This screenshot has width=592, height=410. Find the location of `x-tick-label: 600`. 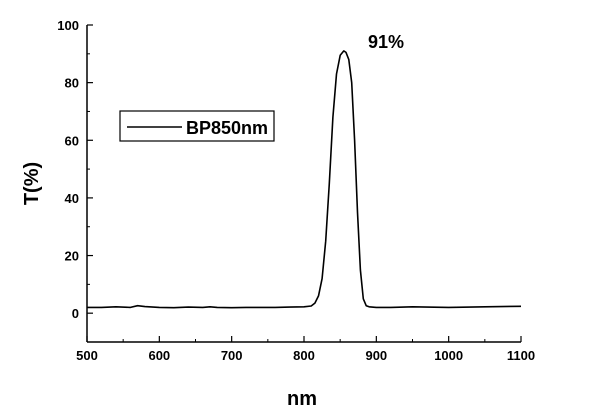

x-tick-label: 600 is located at coordinates (159, 355).